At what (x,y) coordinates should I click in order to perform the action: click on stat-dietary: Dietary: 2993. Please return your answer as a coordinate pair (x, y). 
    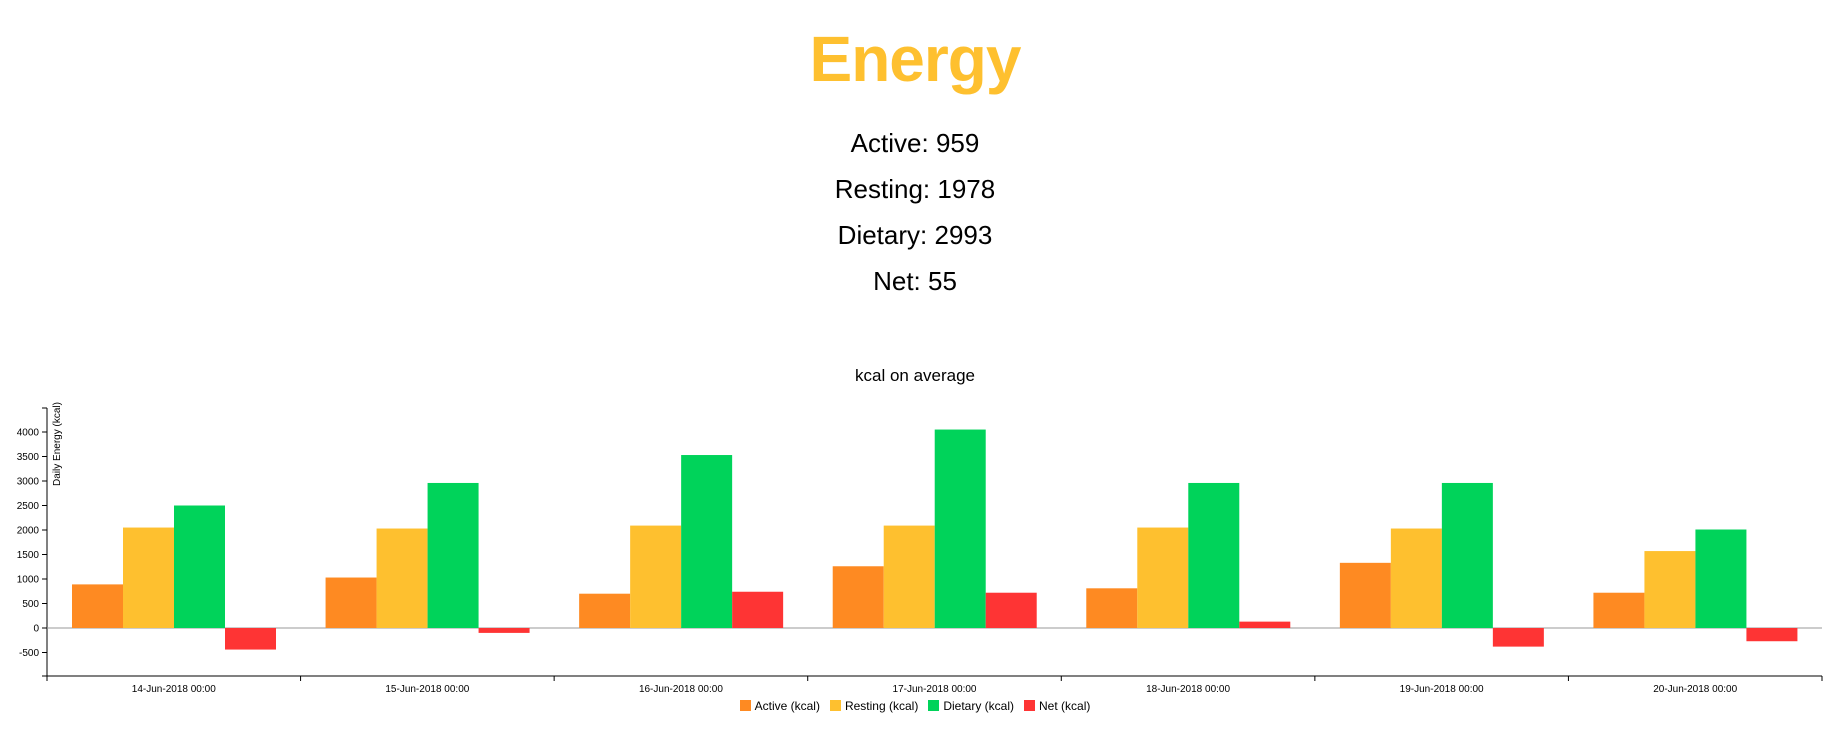
    Looking at the image, I should click on (915, 235).